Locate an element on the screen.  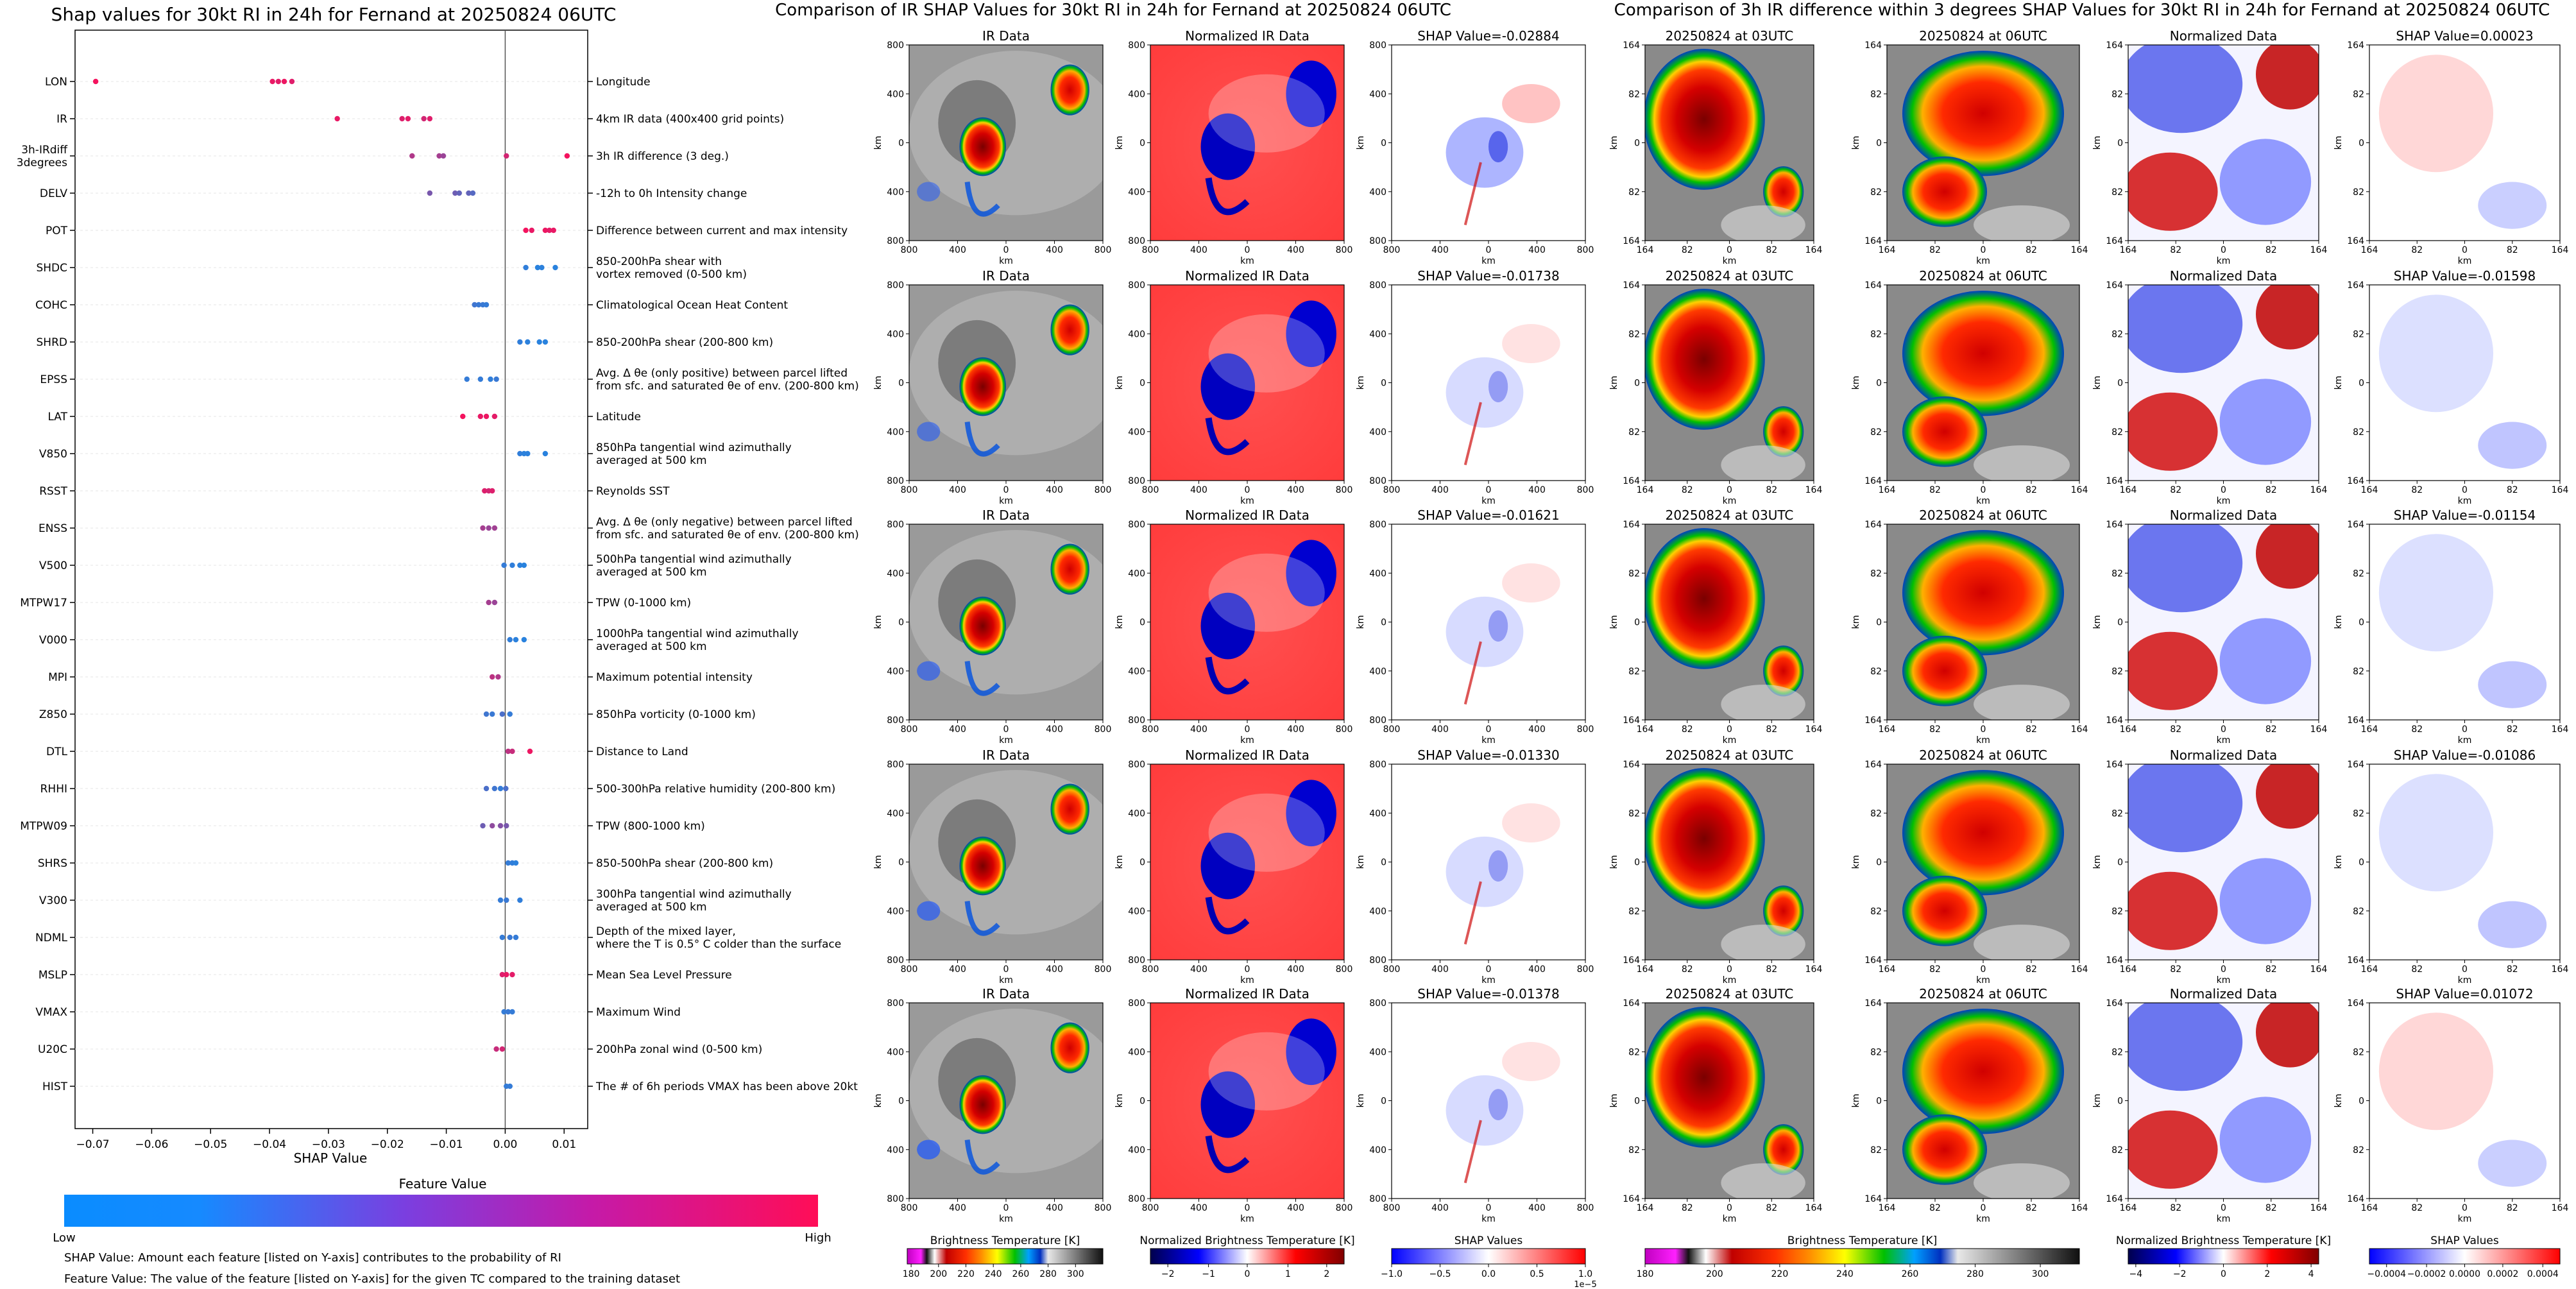
shap-feature-label: V300 is located at coordinates (53, 900).